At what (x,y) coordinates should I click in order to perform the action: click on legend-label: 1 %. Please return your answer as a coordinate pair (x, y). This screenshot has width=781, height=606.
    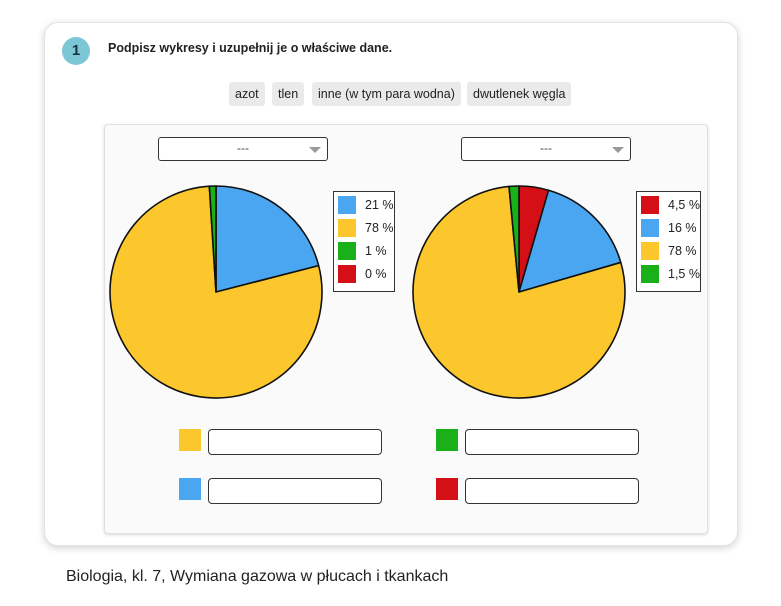
    Looking at the image, I should click on (376, 251).